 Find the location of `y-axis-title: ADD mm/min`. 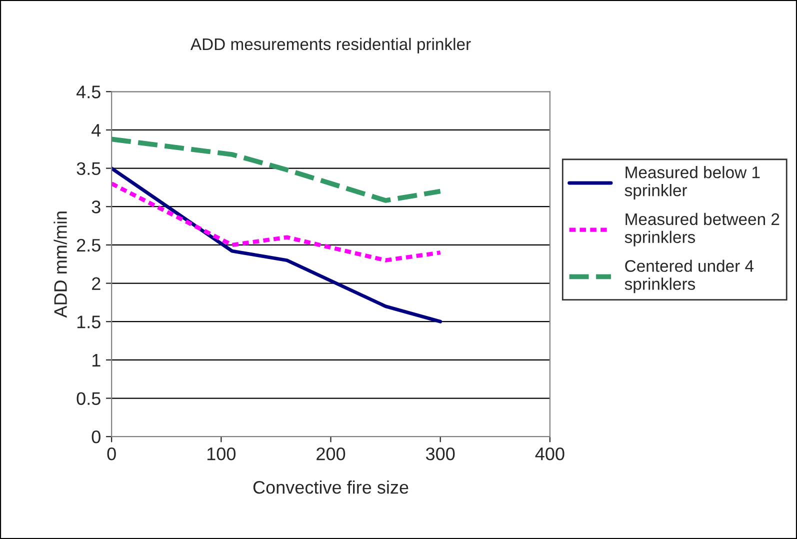

y-axis-title: ADD mm/min is located at coordinates (60, 265).